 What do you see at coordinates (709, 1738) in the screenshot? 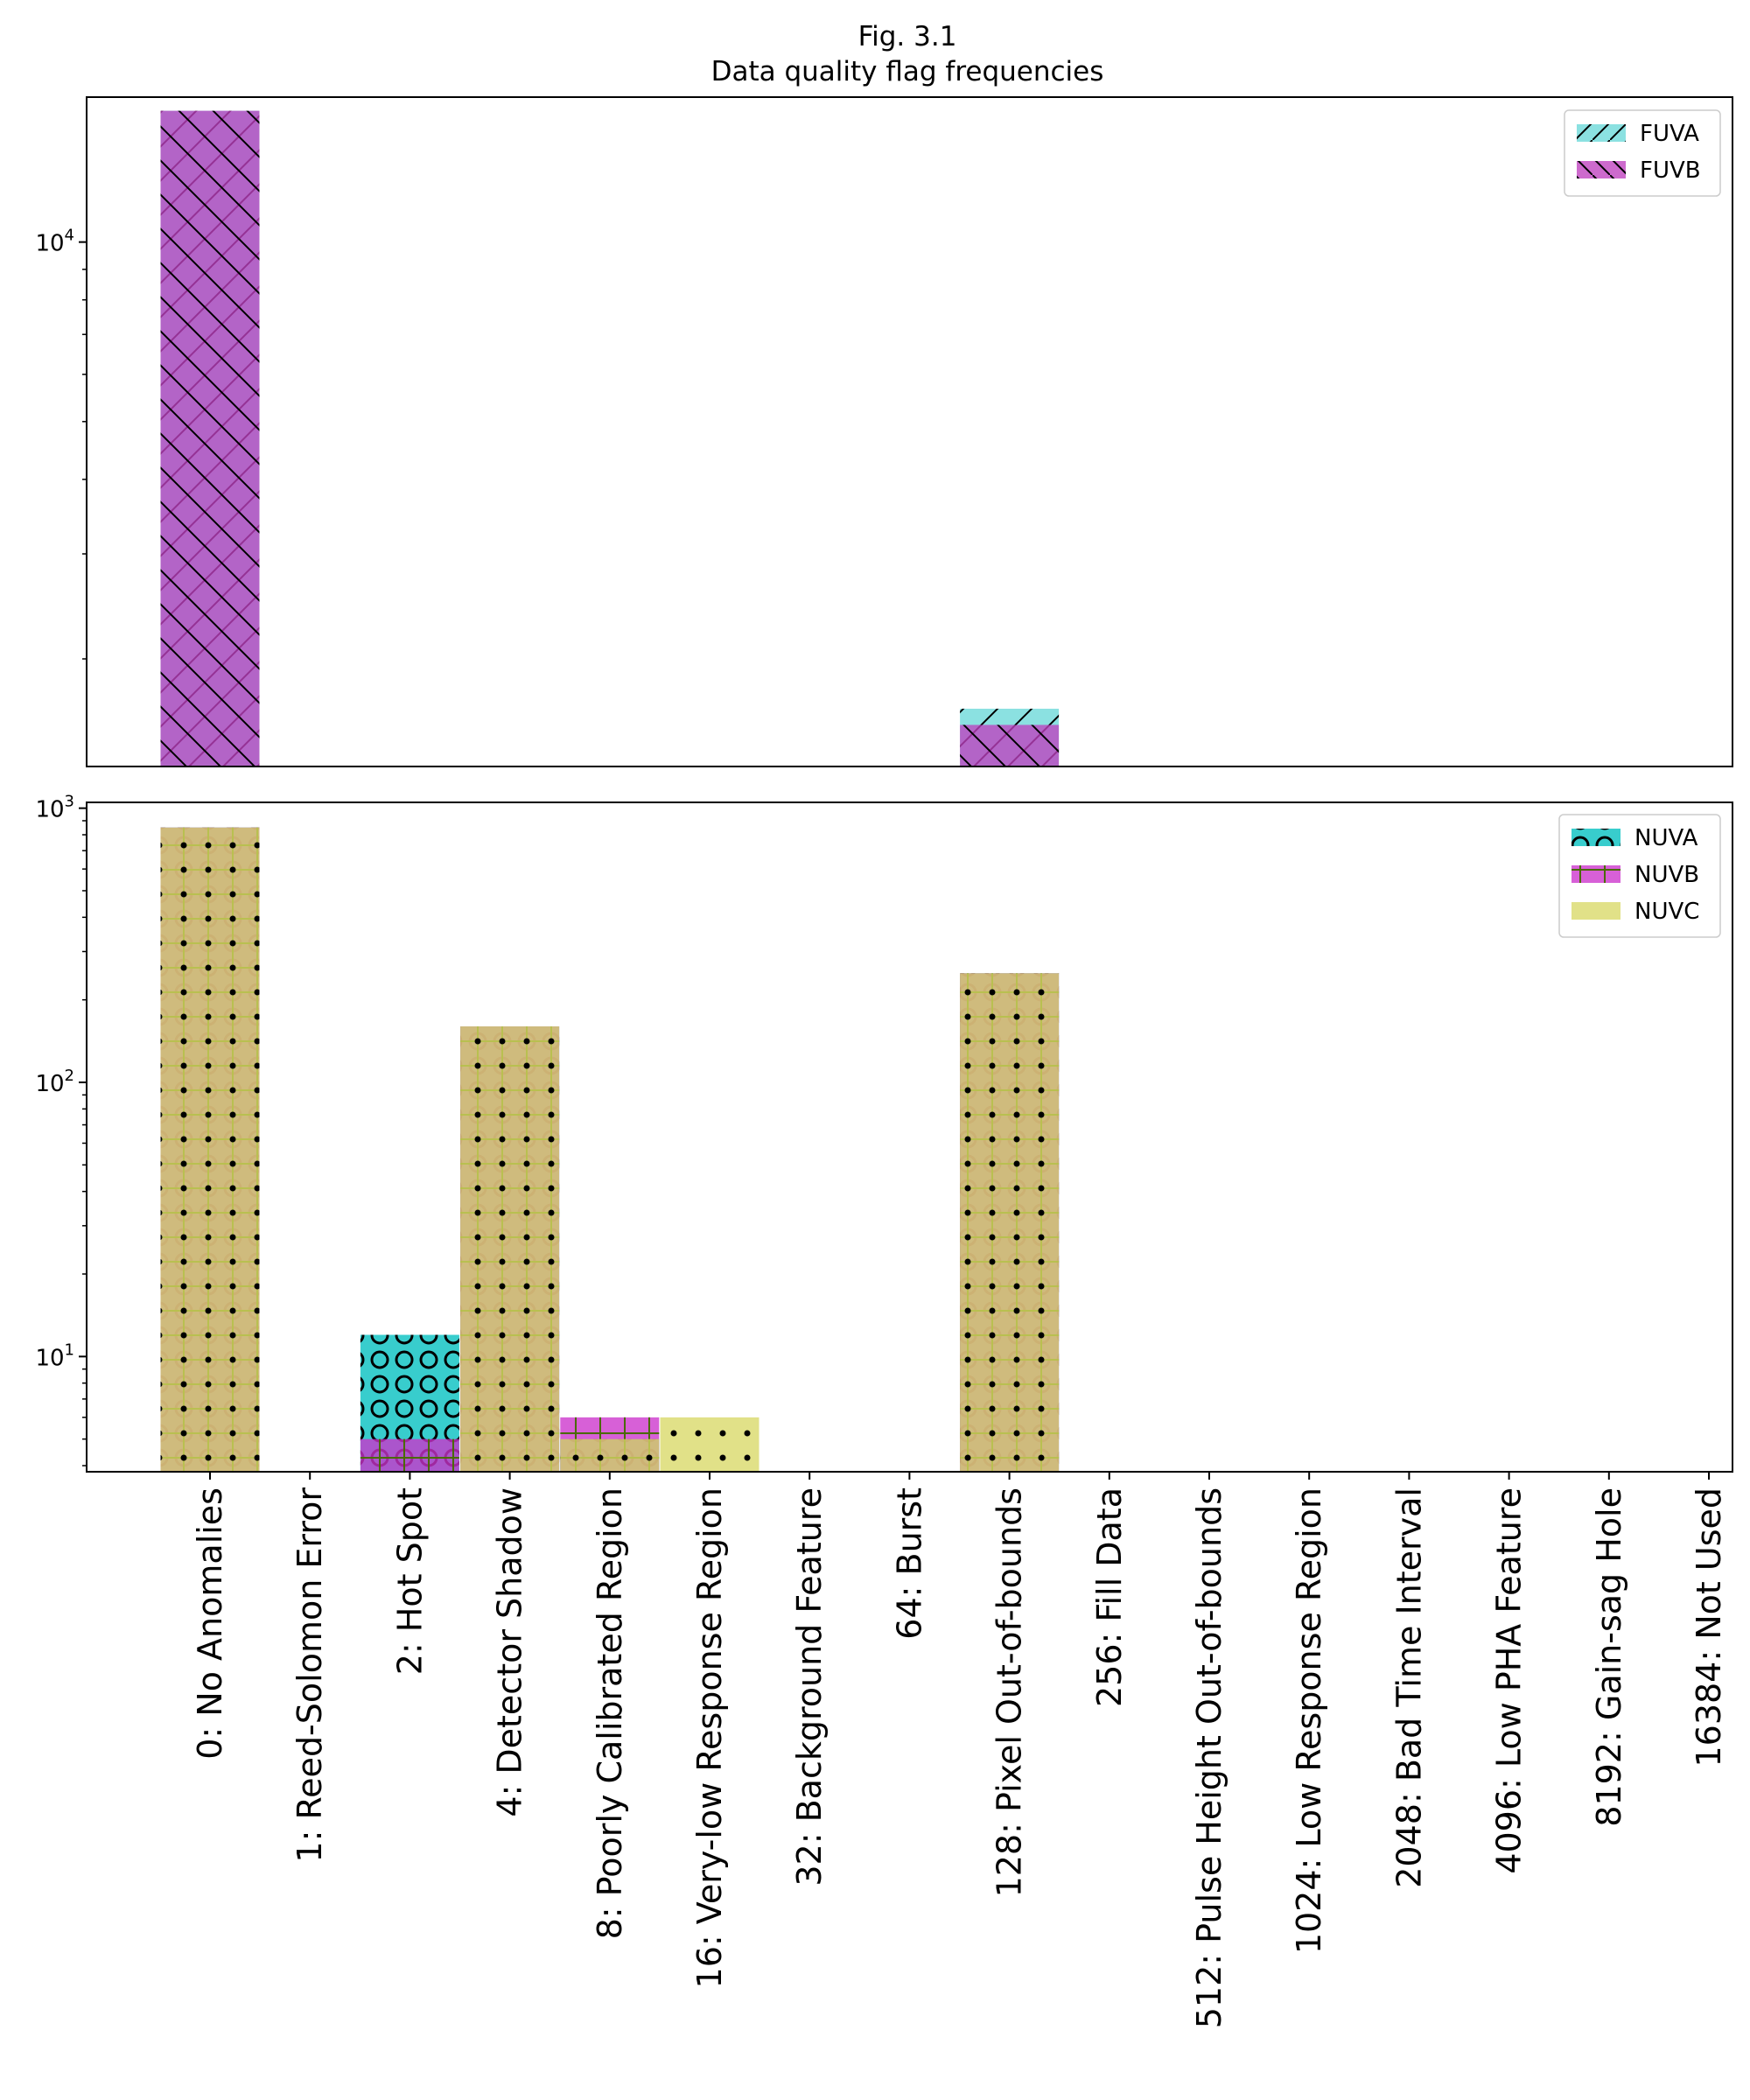
I see `x-tick-label-16-very-low-response-region: 16: Very-low Response Region` at bounding box center [709, 1738].